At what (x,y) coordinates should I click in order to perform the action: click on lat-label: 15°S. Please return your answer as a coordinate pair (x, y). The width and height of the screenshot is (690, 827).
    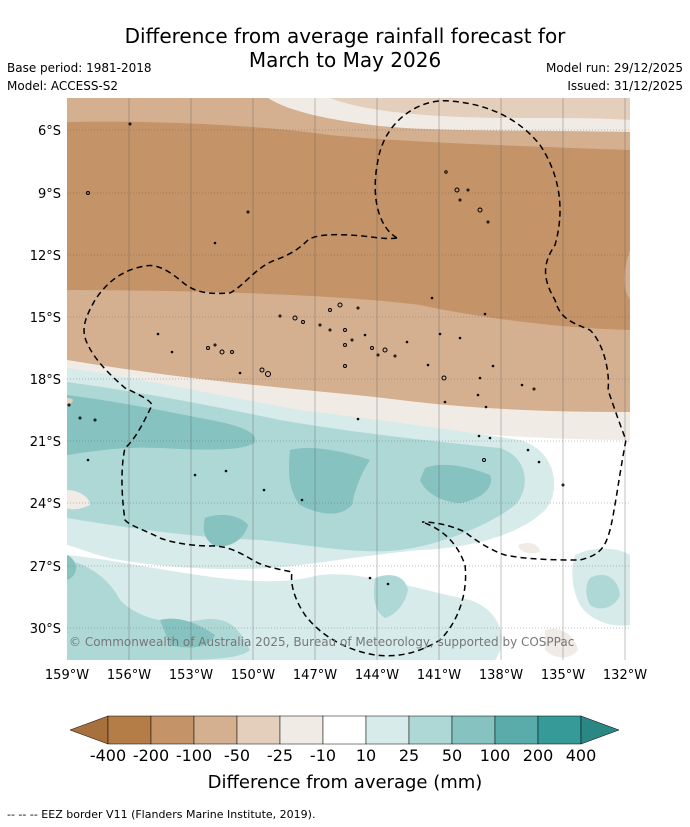
    Looking at the image, I should click on (45, 318).